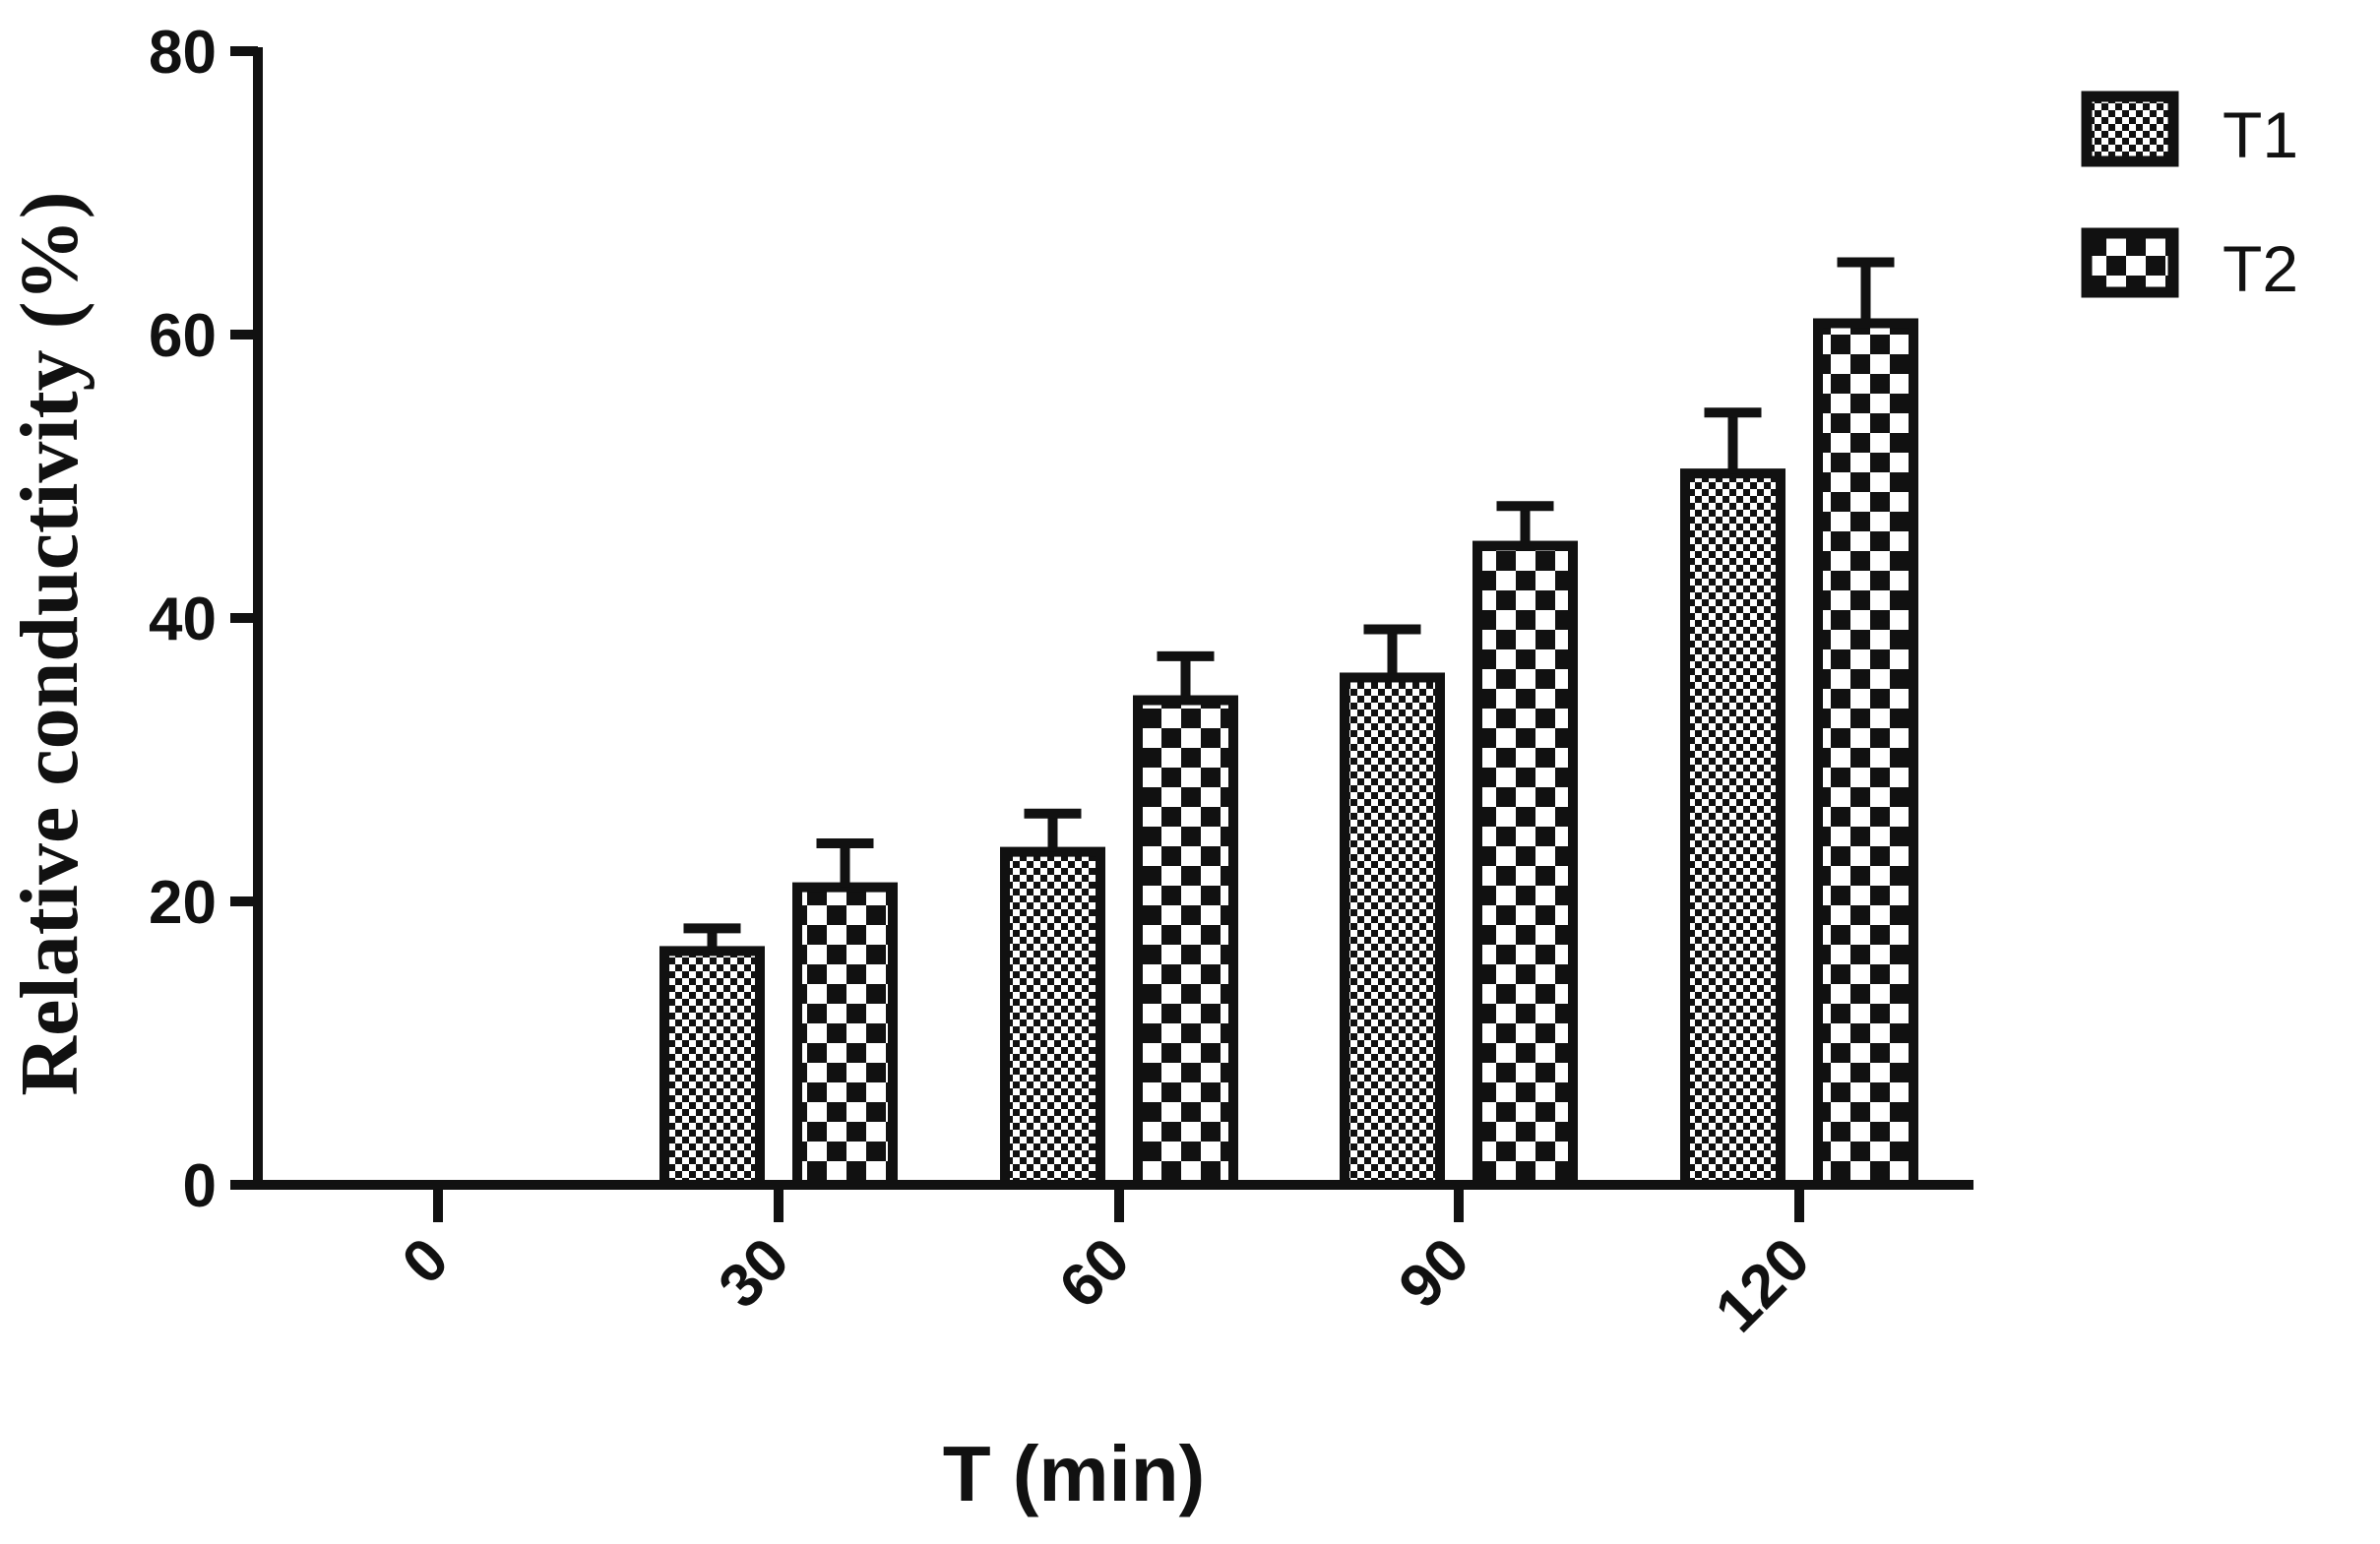 The height and width of the screenshot is (1544, 2380). Describe the element at coordinates (183, 53) in the screenshot. I see `y-tick-label-80: 80` at that location.